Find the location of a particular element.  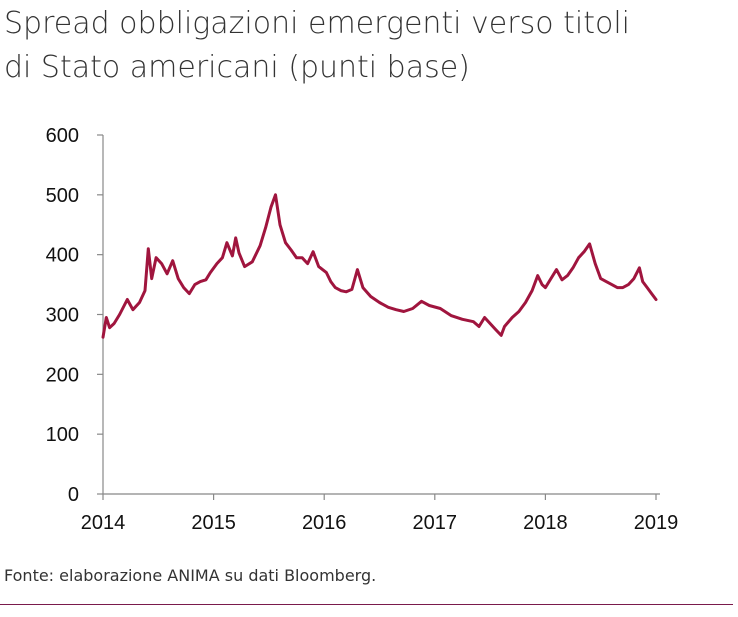

x-tick-label: 2019 is located at coordinates (656, 523).